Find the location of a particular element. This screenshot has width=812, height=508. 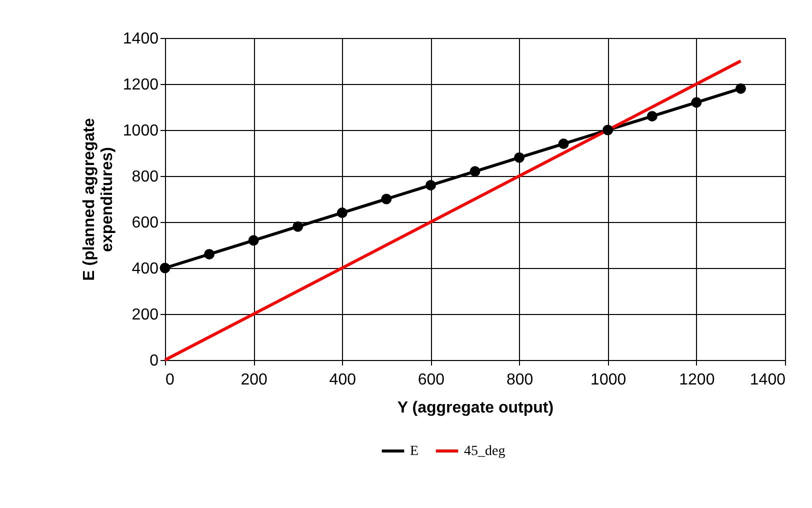

x-axis-title: Y (aggregate output) is located at coordinates (475, 408).